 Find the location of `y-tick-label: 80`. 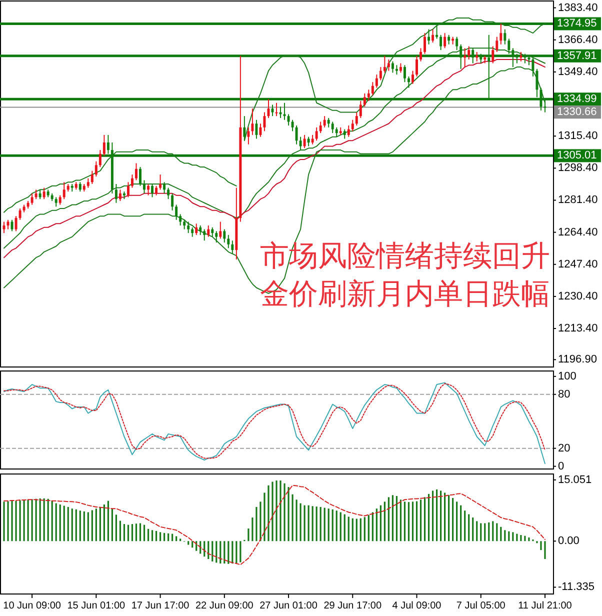

y-tick-label: 80 is located at coordinates (564, 394).